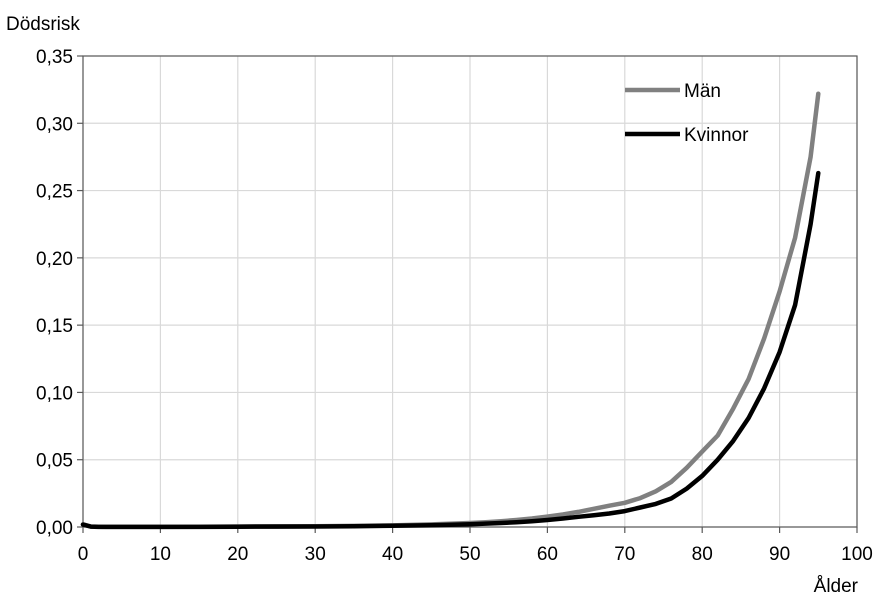  What do you see at coordinates (392, 554) in the screenshot?
I see `x-tick-label: 40` at bounding box center [392, 554].